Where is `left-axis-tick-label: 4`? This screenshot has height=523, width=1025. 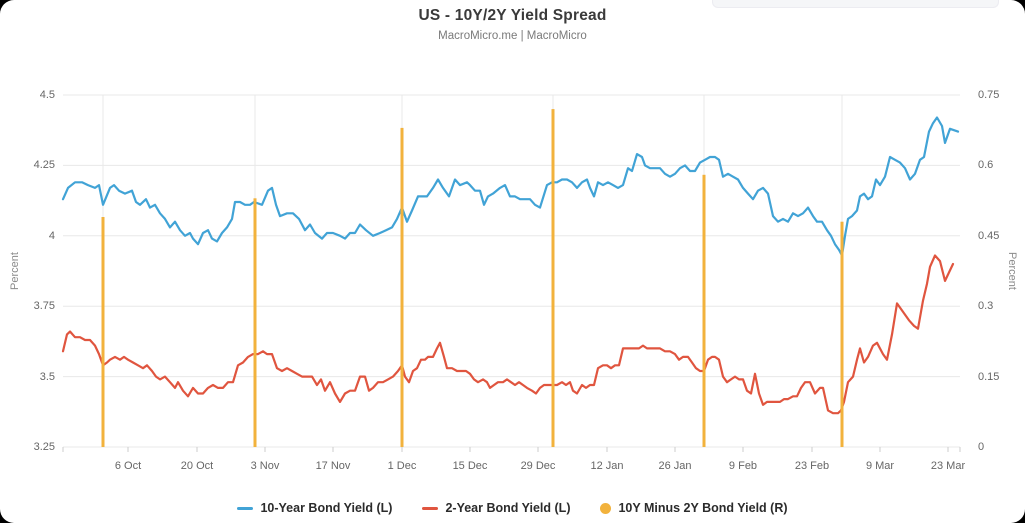
left-axis-tick-label: 4 is located at coordinates (51, 235).